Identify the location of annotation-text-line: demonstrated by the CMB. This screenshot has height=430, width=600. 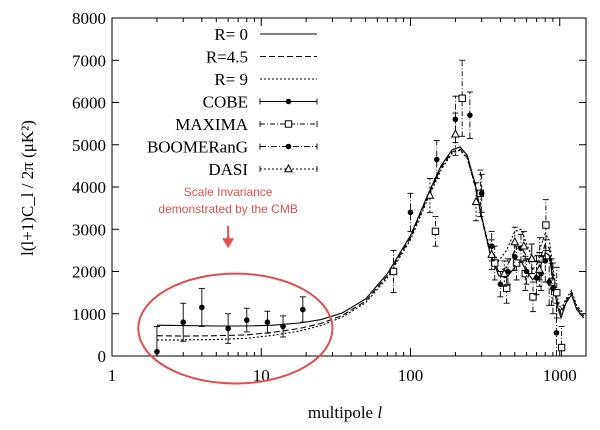
(227, 209).